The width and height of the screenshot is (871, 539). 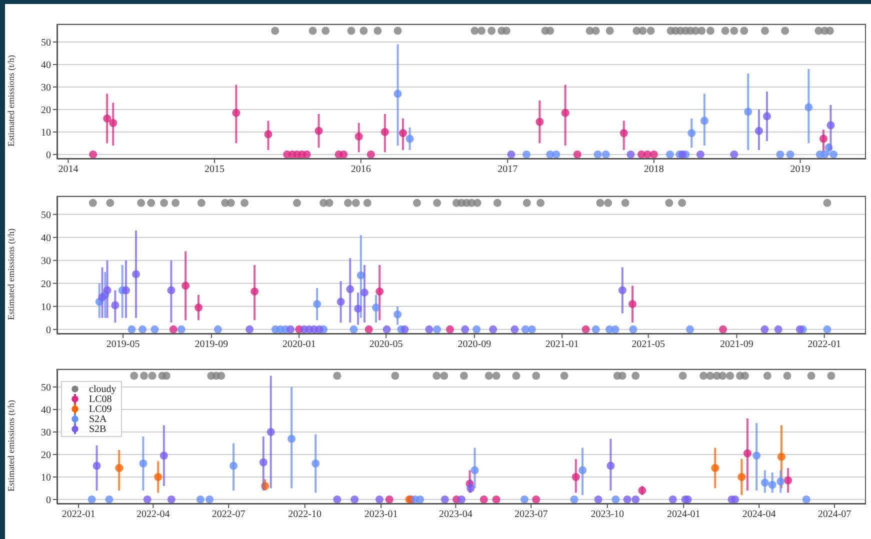 I want to click on x-tick-label: 2024-04, so click(x=759, y=514).